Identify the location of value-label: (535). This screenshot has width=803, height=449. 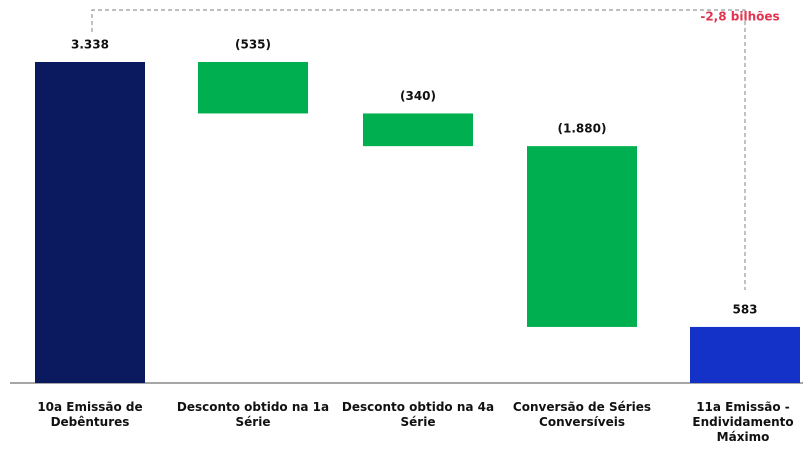
(253, 45).